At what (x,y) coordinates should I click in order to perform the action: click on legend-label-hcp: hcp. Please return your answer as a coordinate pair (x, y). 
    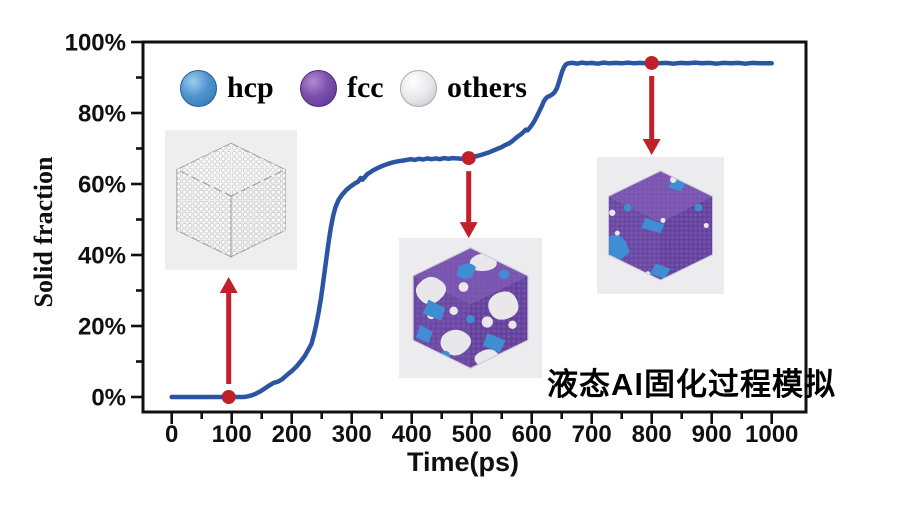
    Looking at the image, I should click on (250, 87).